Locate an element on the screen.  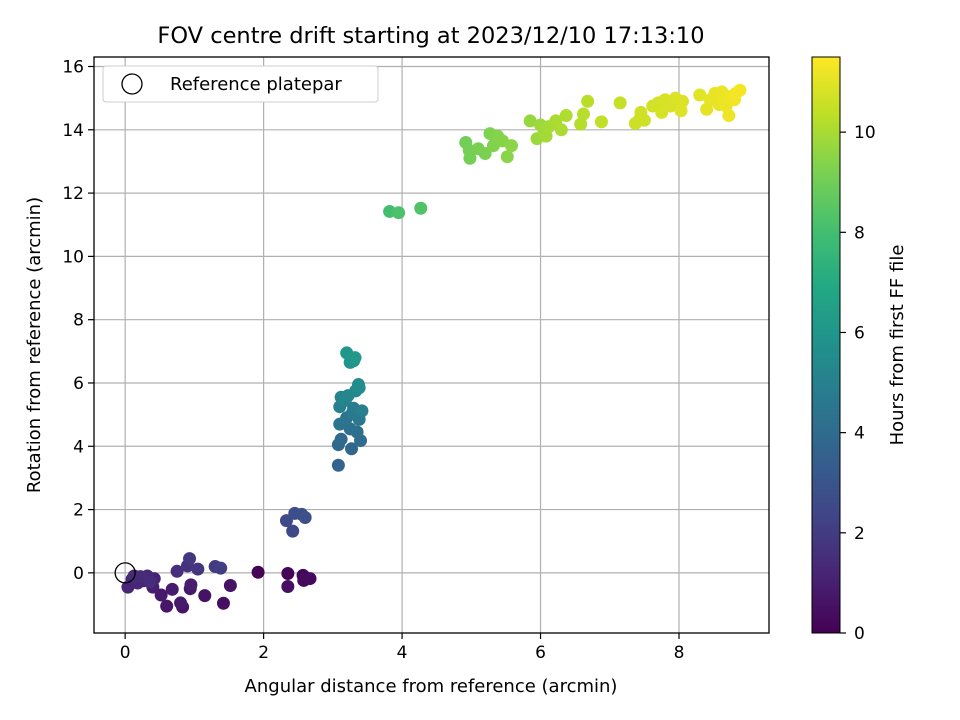
legend-reference-label: Reference platepar is located at coordinates (256, 84).